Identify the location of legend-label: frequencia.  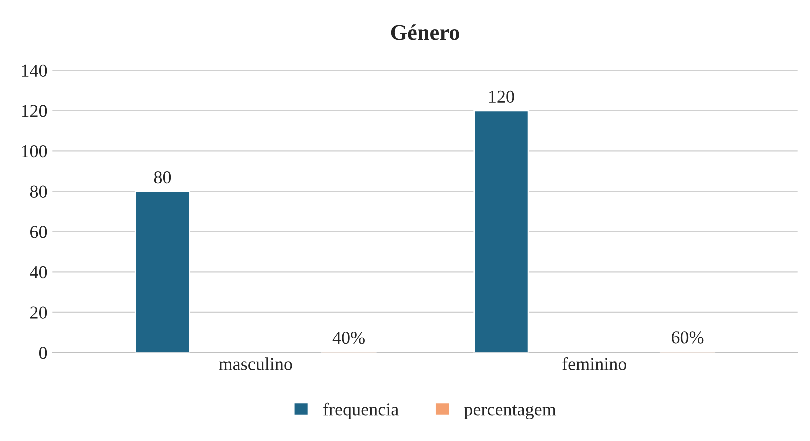
(361, 411).